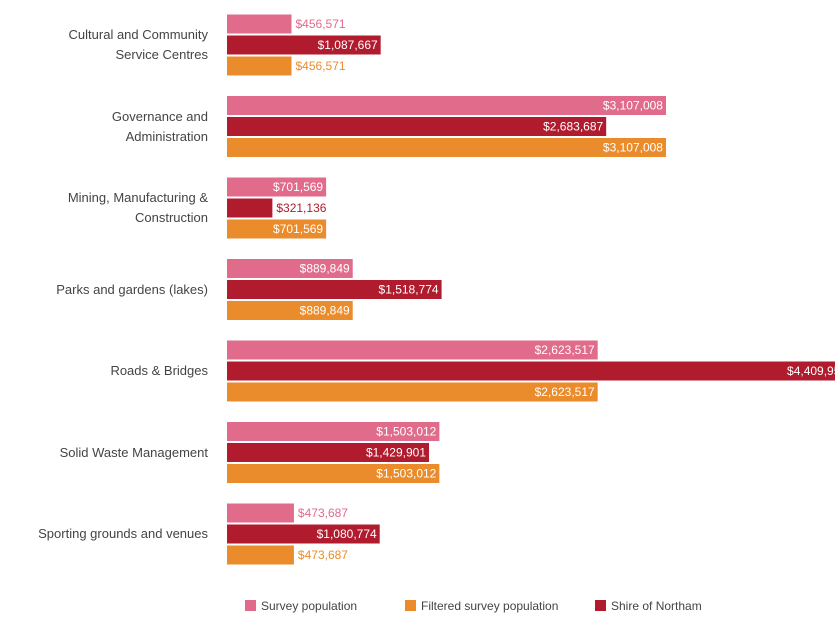 Image resolution: width=835 pixels, height=617 pixels. What do you see at coordinates (123, 533) in the screenshot?
I see `category-label: Sporting grounds and venues` at bounding box center [123, 533].